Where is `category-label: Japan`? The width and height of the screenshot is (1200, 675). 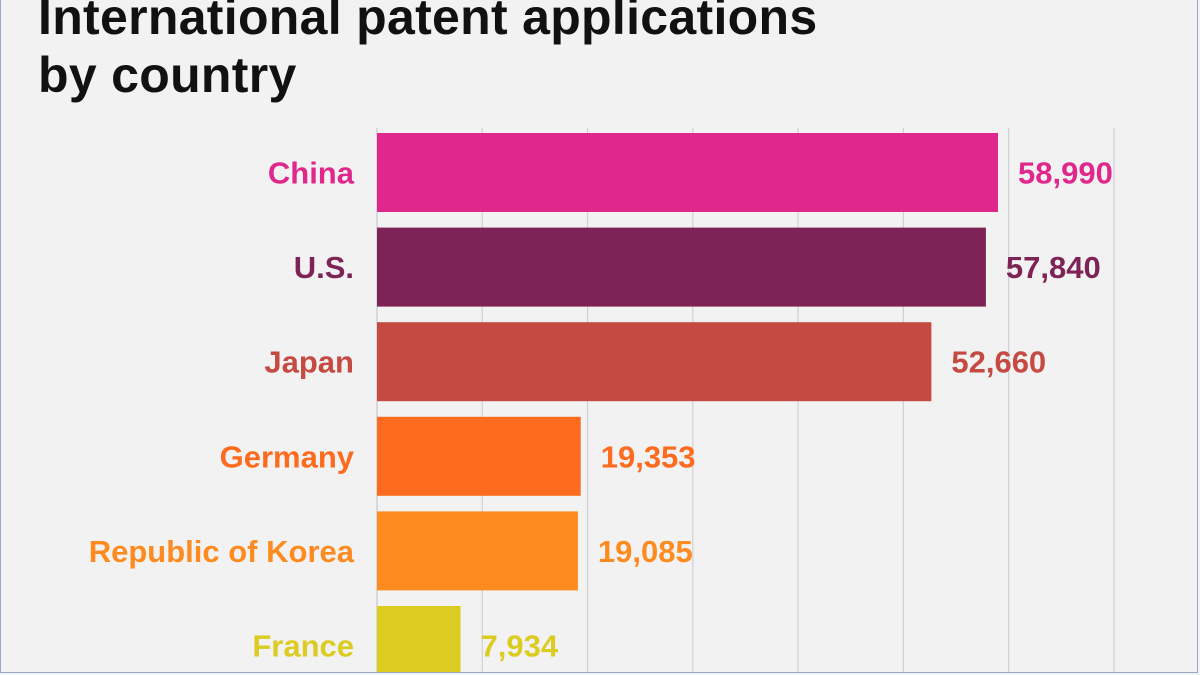
category-label: Japan is located at coordinates (309, 362).